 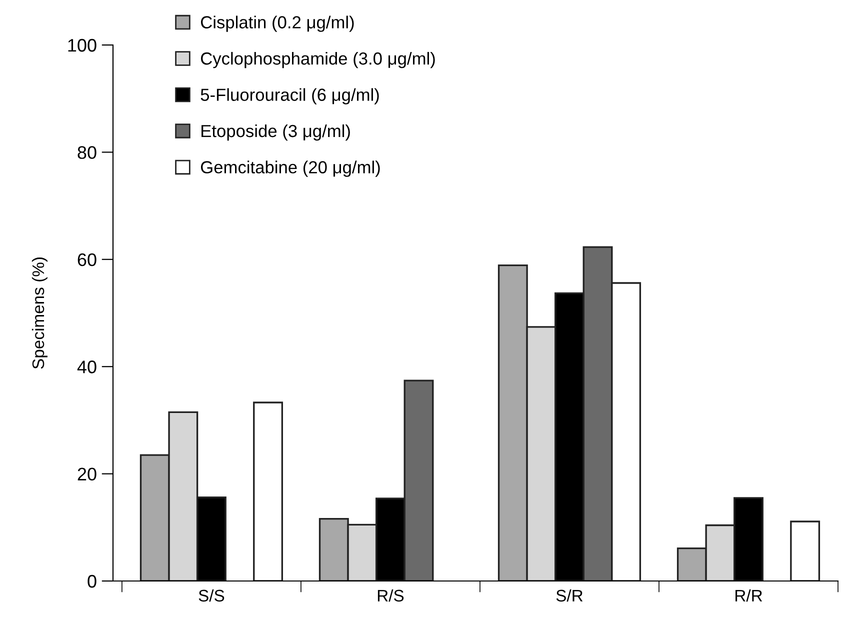 I want to click on legend-label: Cyclophosphamide (3.0 μg/ml), so click(x=317, y=60).